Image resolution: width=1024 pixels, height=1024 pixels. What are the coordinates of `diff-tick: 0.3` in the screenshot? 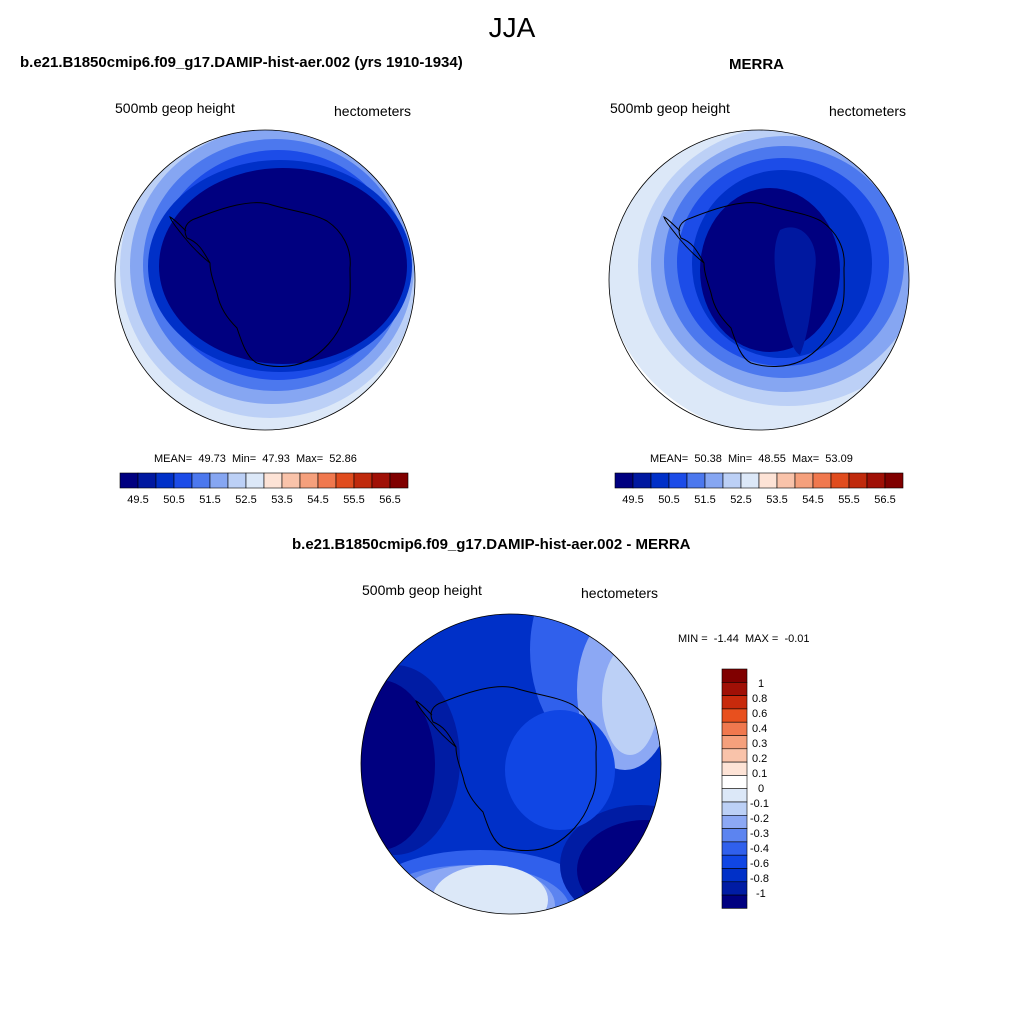 It's located at (760, 744).